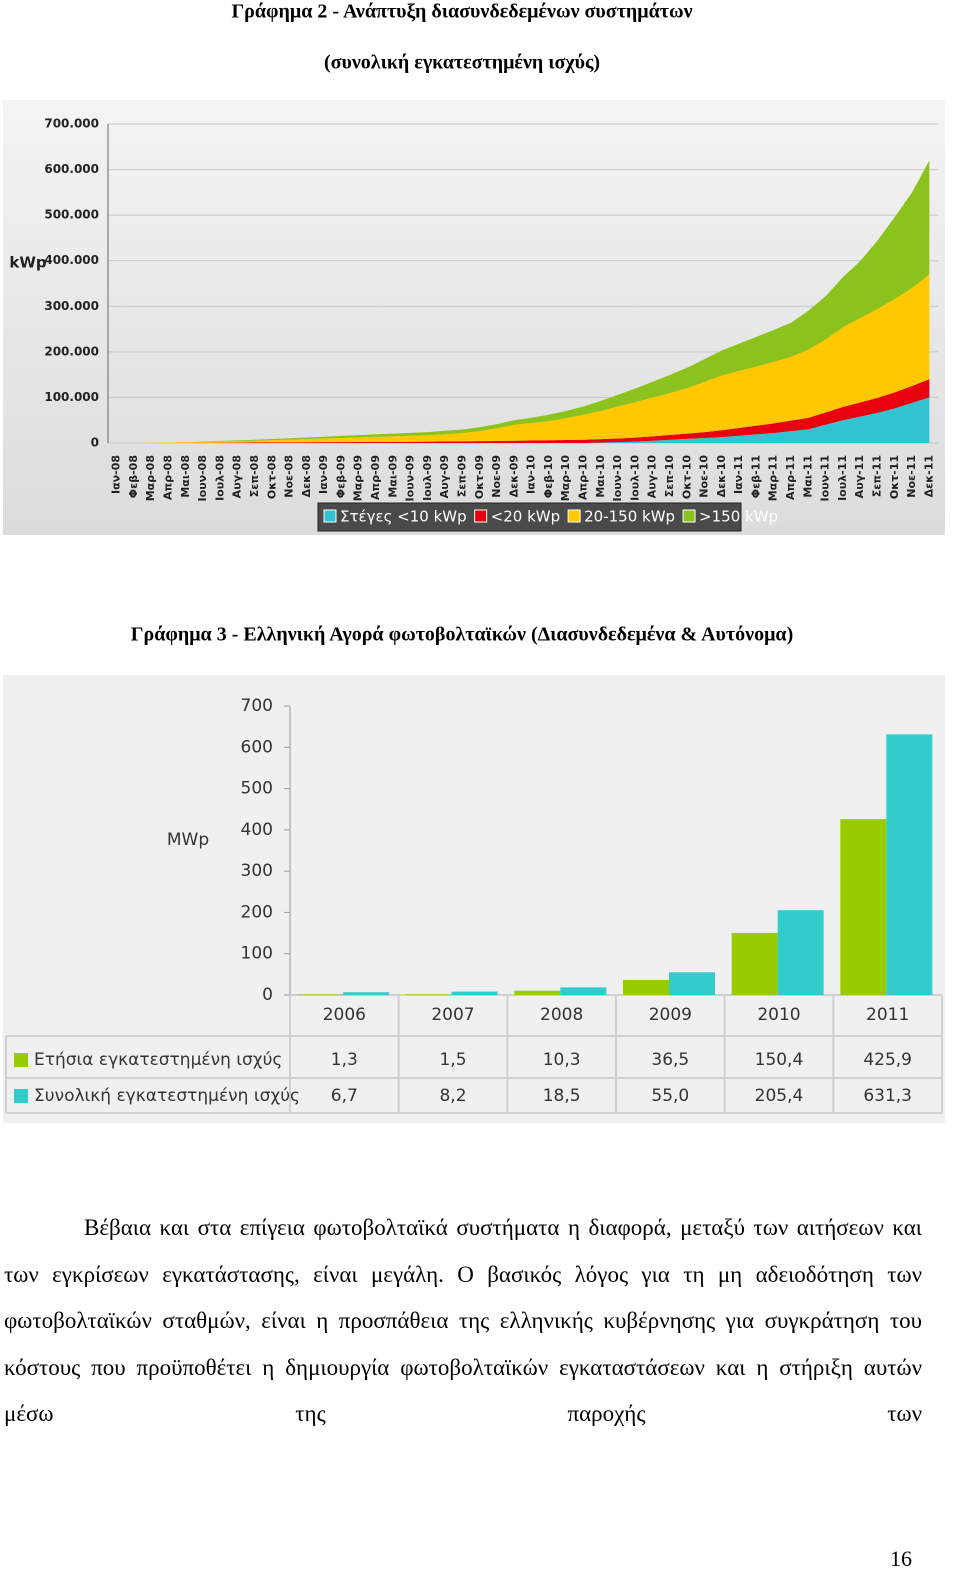 The height and width of the screenshot is (1590, 960). What do you see at coordinates (496, 476) in the screenshot?
I see `x-tick-label: Νοε-09` at bounding box center [496, 476].